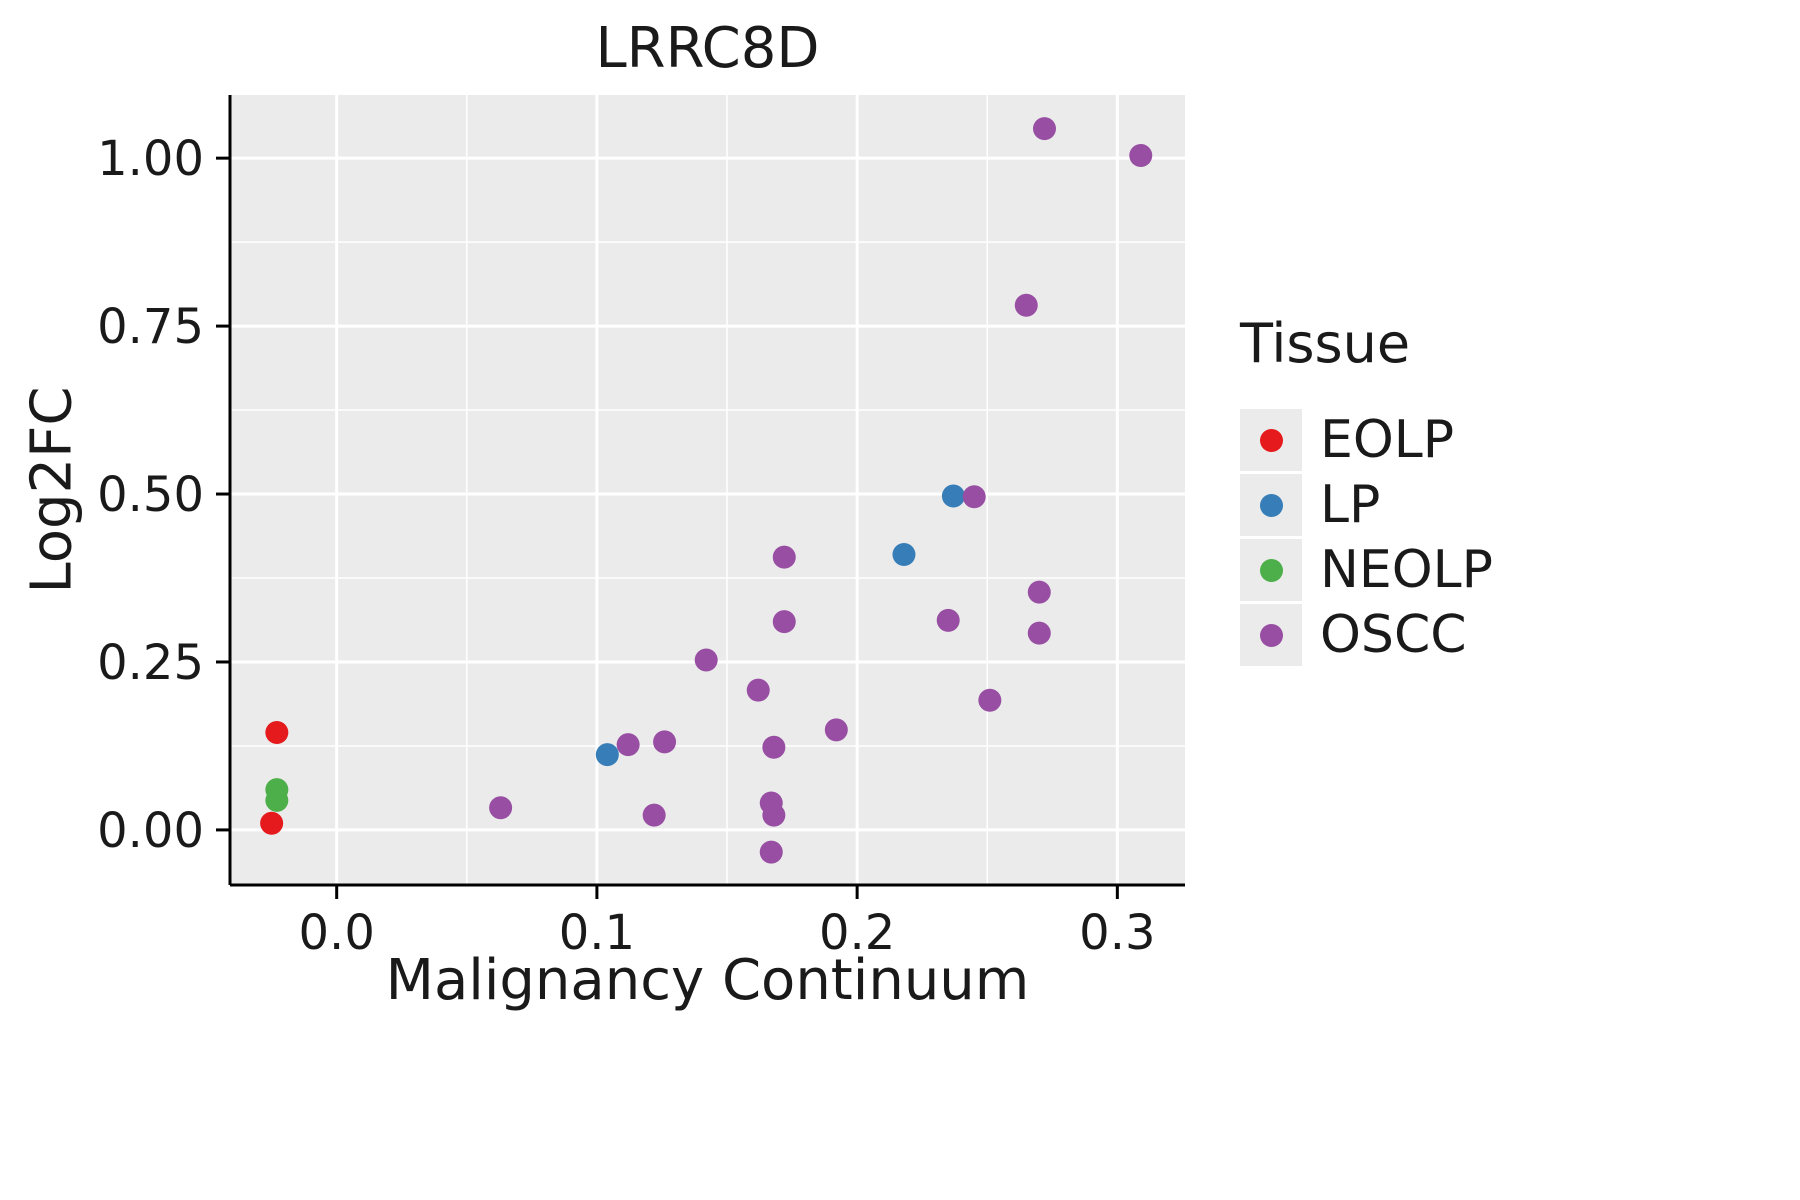 The height and width of the screenshot is (1200, 1800). Describe the element at coordinates (150, 495) in the screenshot. I see `y-tick-label: 0.50` at that location.